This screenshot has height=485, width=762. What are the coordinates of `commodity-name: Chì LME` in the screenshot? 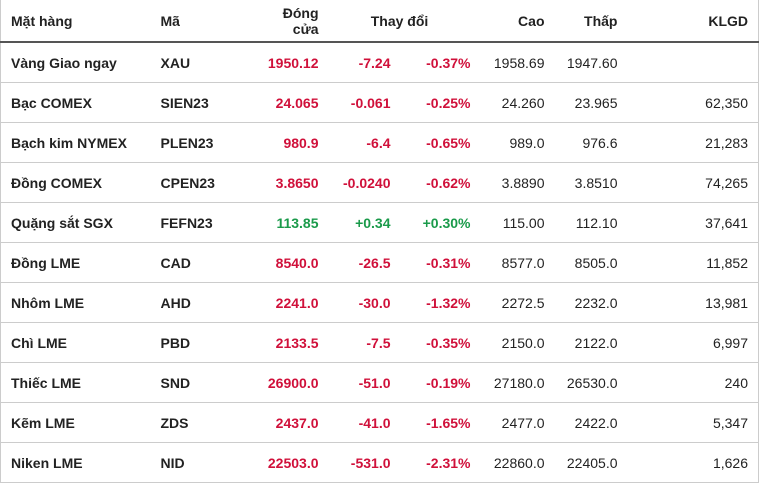 It's located at (75, 342).